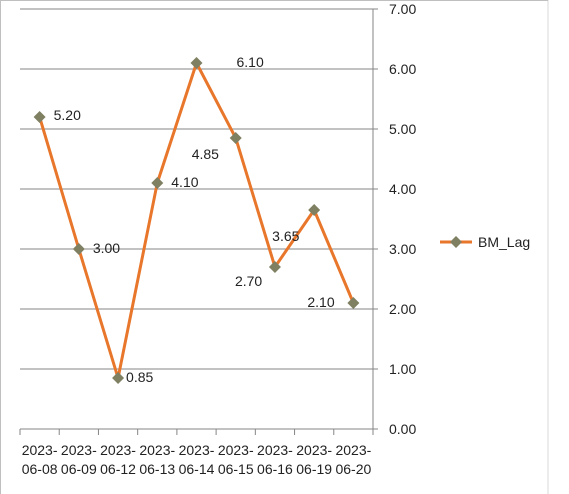 The width and height of the screenshot is (569, 494). I want to click on x-tick-label: 2023-06-12, so click(118, 459).